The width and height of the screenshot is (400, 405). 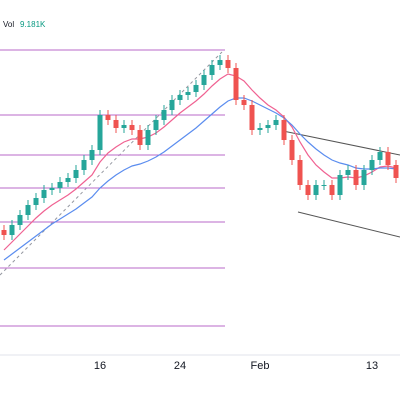 I want to click on channel-lower, so click(x=348, y=224).